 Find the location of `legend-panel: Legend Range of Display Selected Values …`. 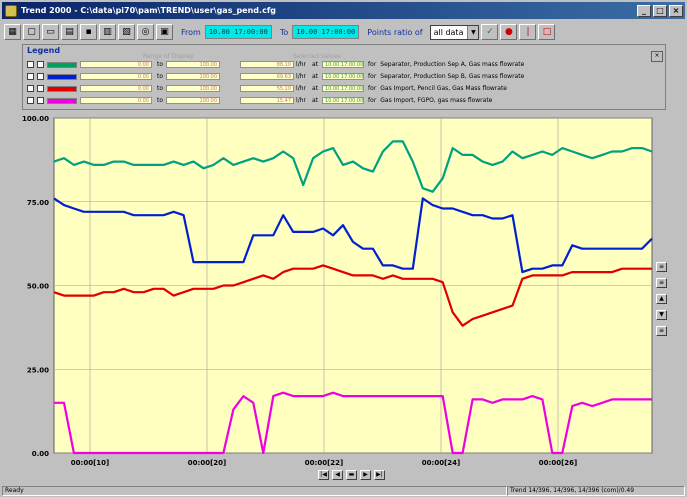

legend-panel: Legend Range of Display Selected Values … is located at coordinates (344, 77).